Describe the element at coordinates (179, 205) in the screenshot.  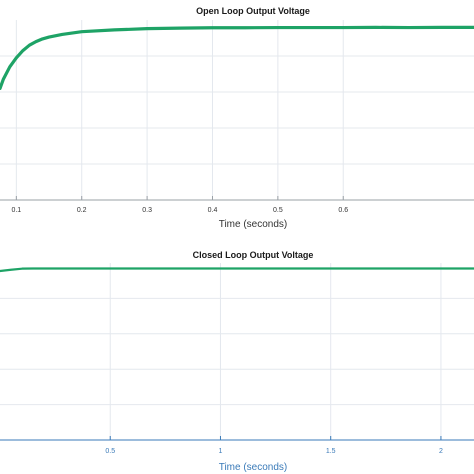
I see `x-ticks: 0.1 0.2 0.3 0.4 0.5 0.6` at that location.